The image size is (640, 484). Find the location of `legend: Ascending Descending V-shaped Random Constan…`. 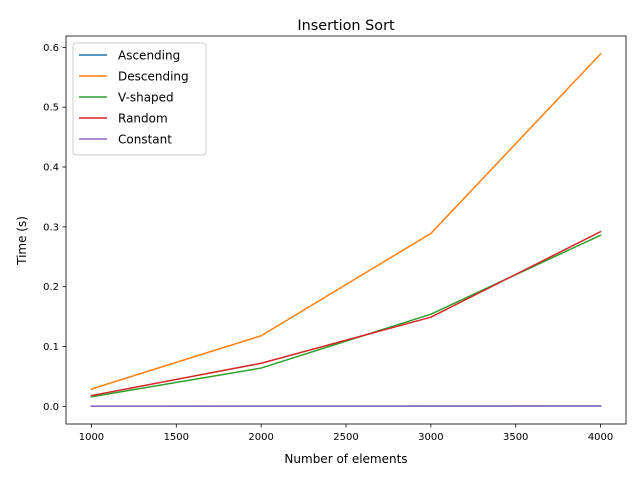

legend: Ascending Descending V-shaped Random Constan… is located at coordinates (139, 99).